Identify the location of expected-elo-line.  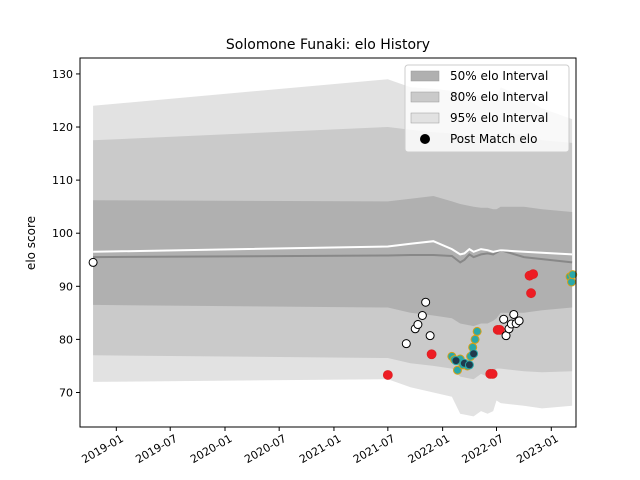
(333, 248).